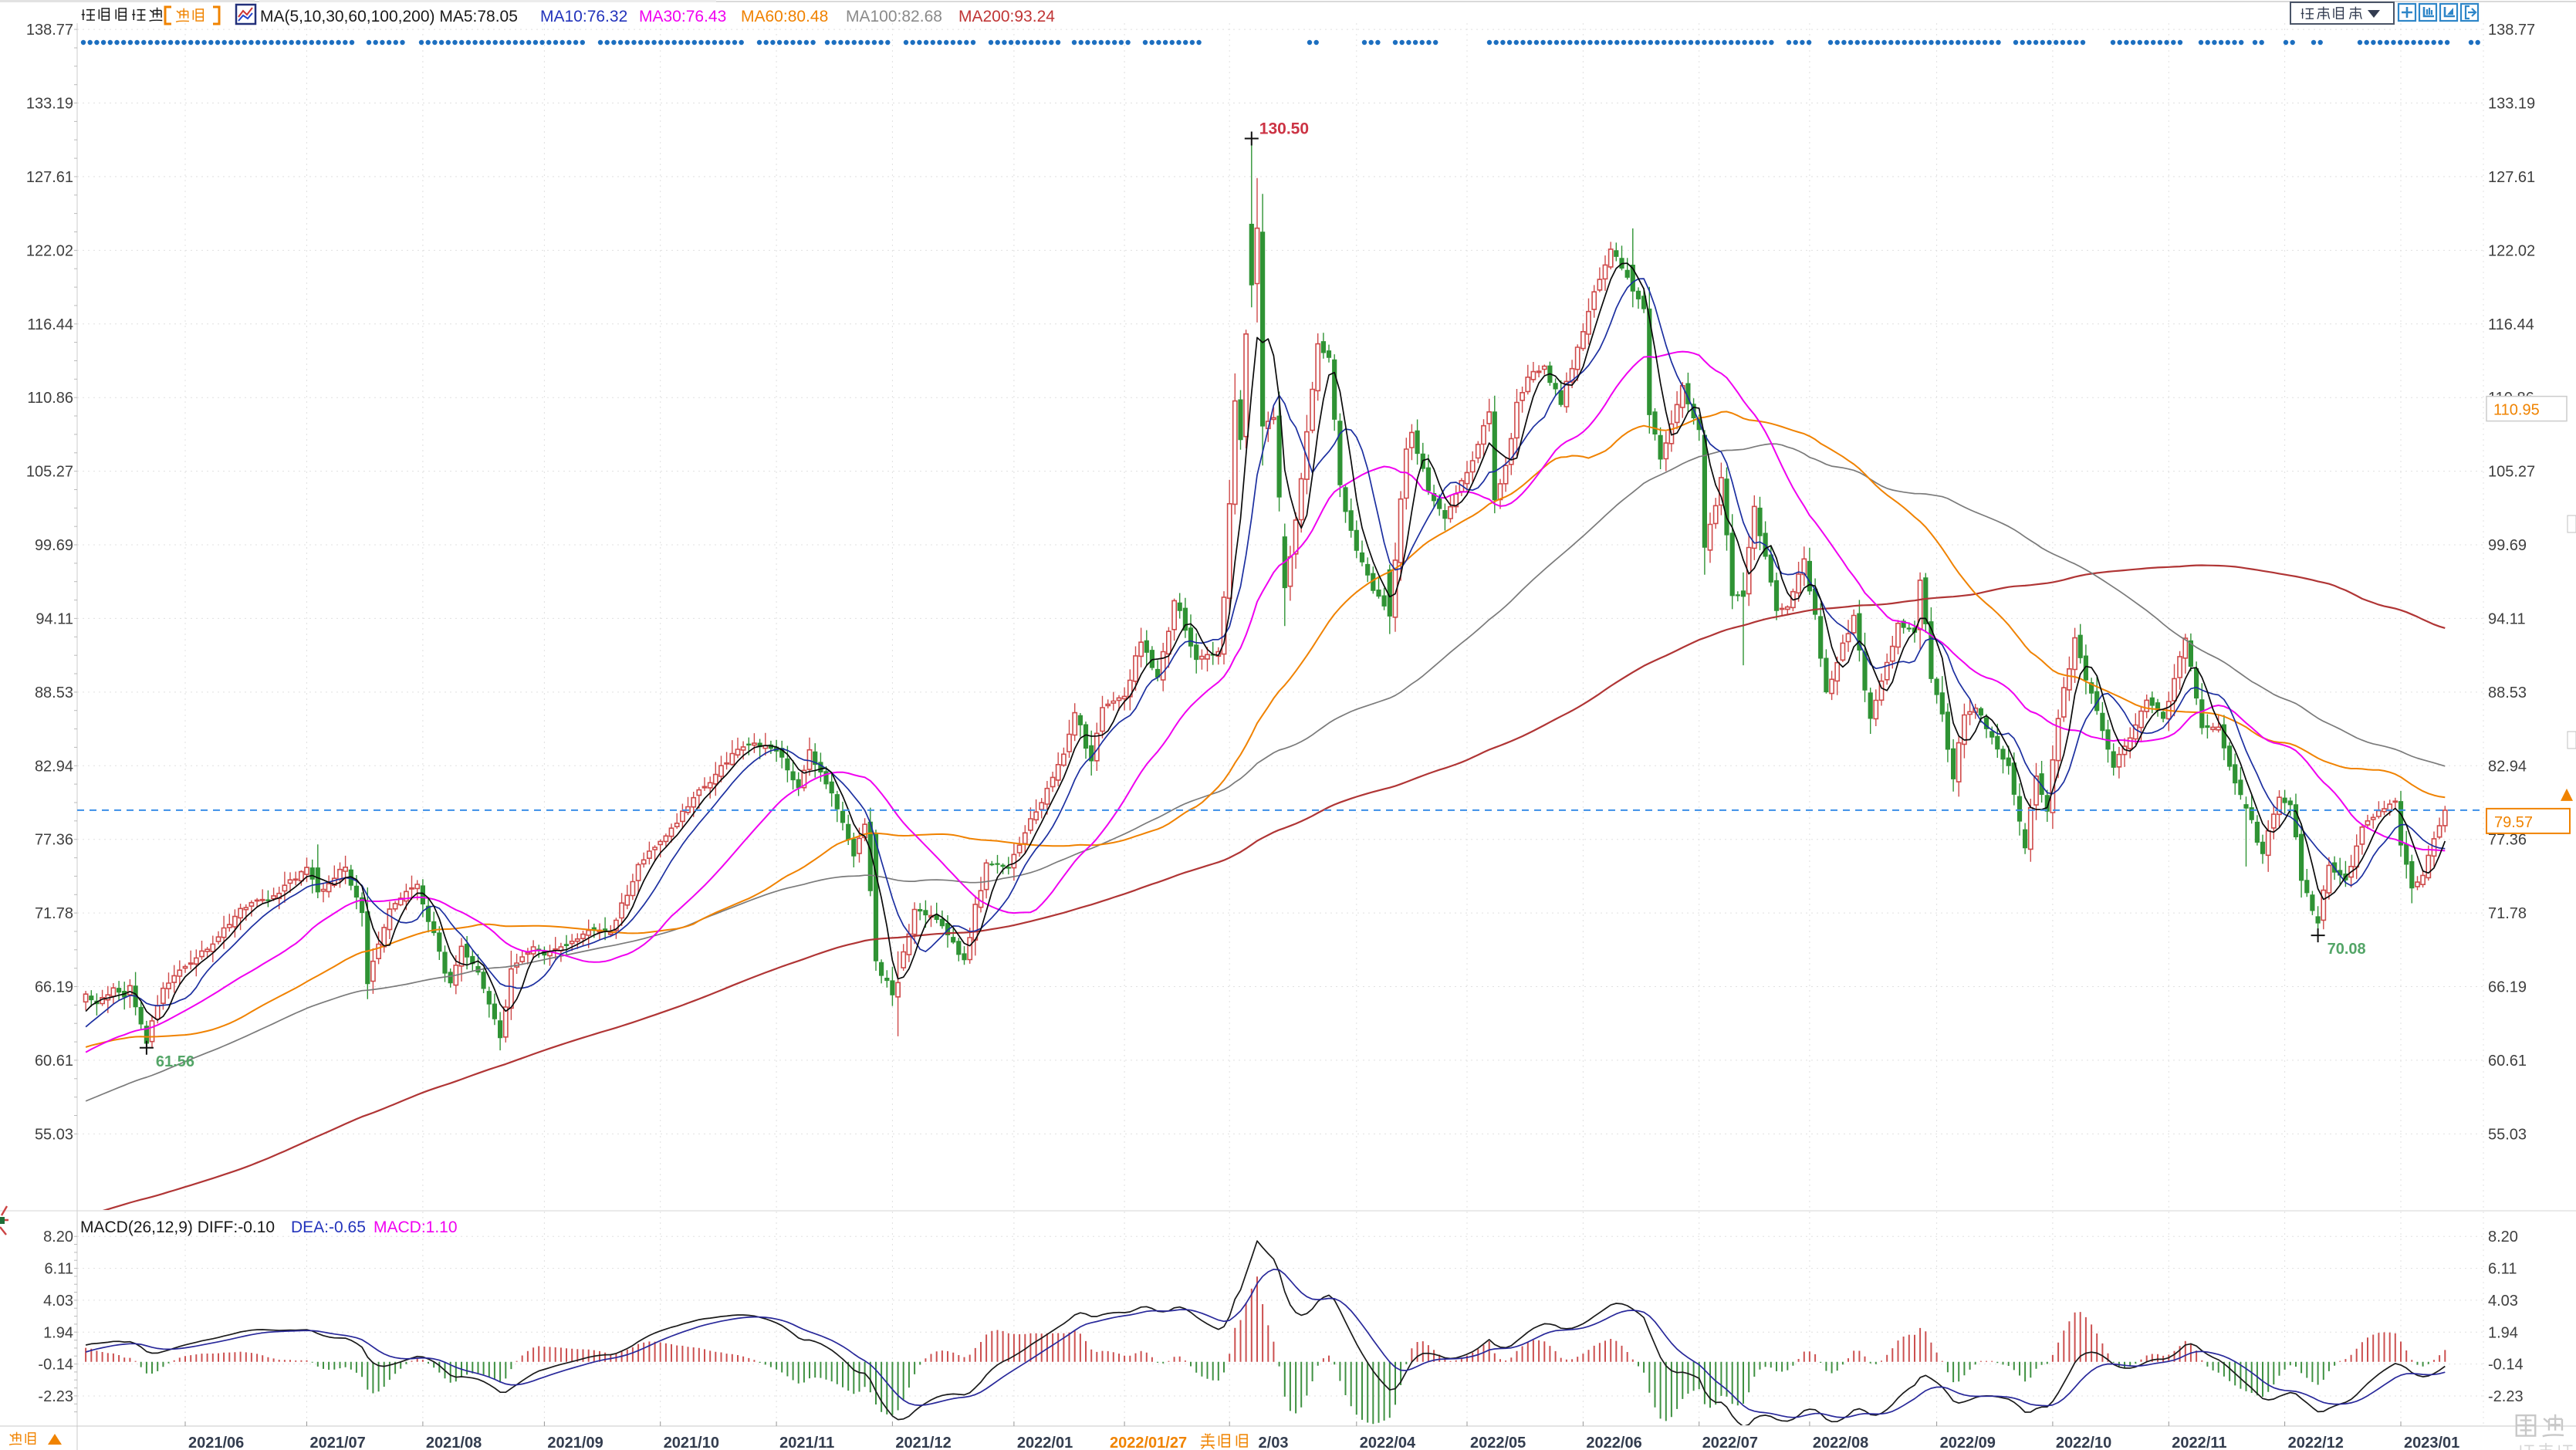 The width and height of the screenshot is (2576, 1450). I want to click on svg-text: MA60:80.48, so click(784, 16).